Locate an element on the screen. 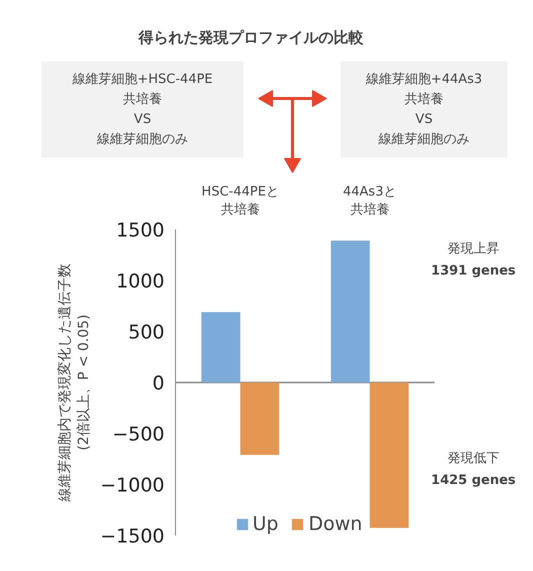 This screenshot has width=533, height=571. y-tick-label: 500 is located at coordinates (146, 333).